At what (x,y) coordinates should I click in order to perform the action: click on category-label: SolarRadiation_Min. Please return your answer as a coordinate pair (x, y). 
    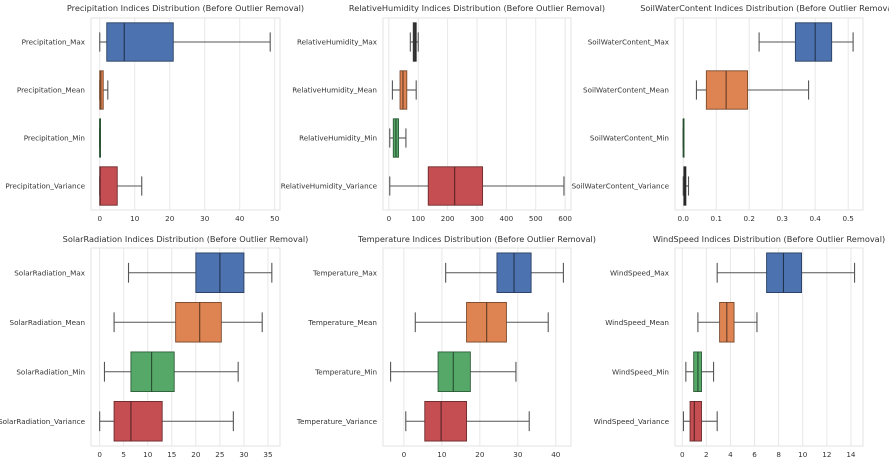
    Looking at the image, I should click on (50, 371).